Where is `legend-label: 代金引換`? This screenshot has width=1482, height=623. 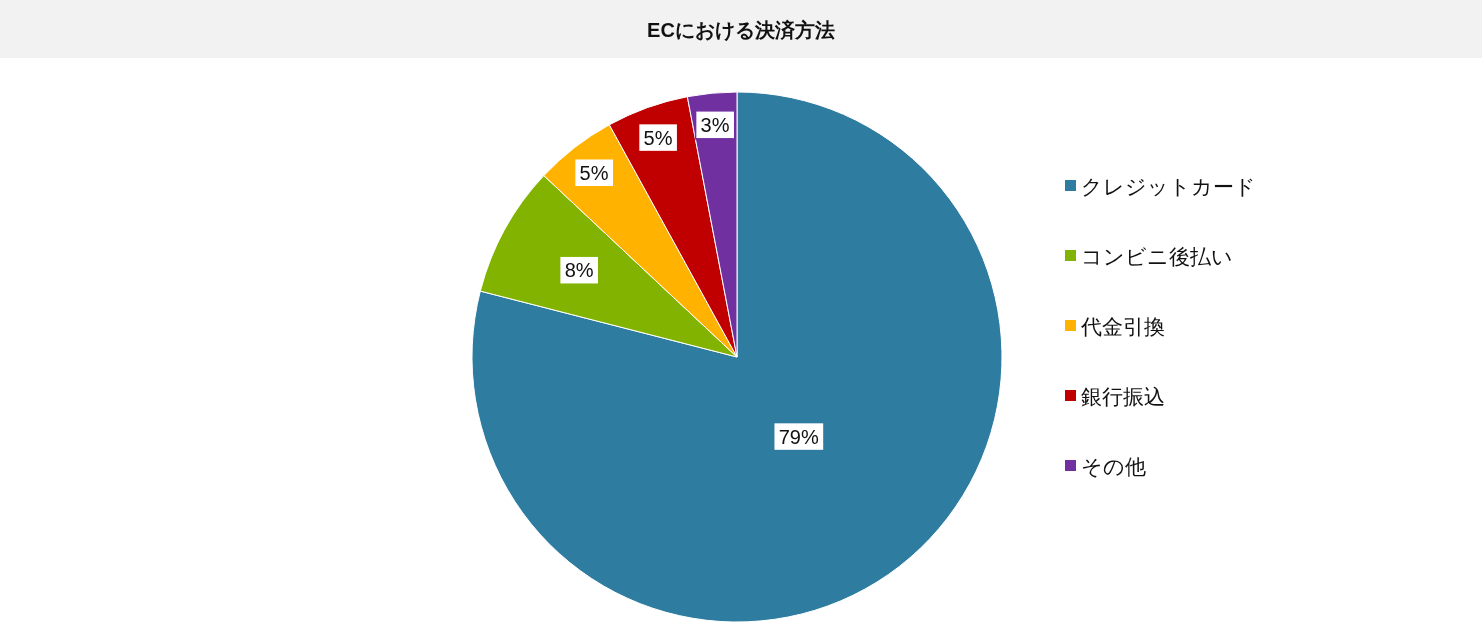 legend-label: 代金引換 is located at coordinates (1122, 326).